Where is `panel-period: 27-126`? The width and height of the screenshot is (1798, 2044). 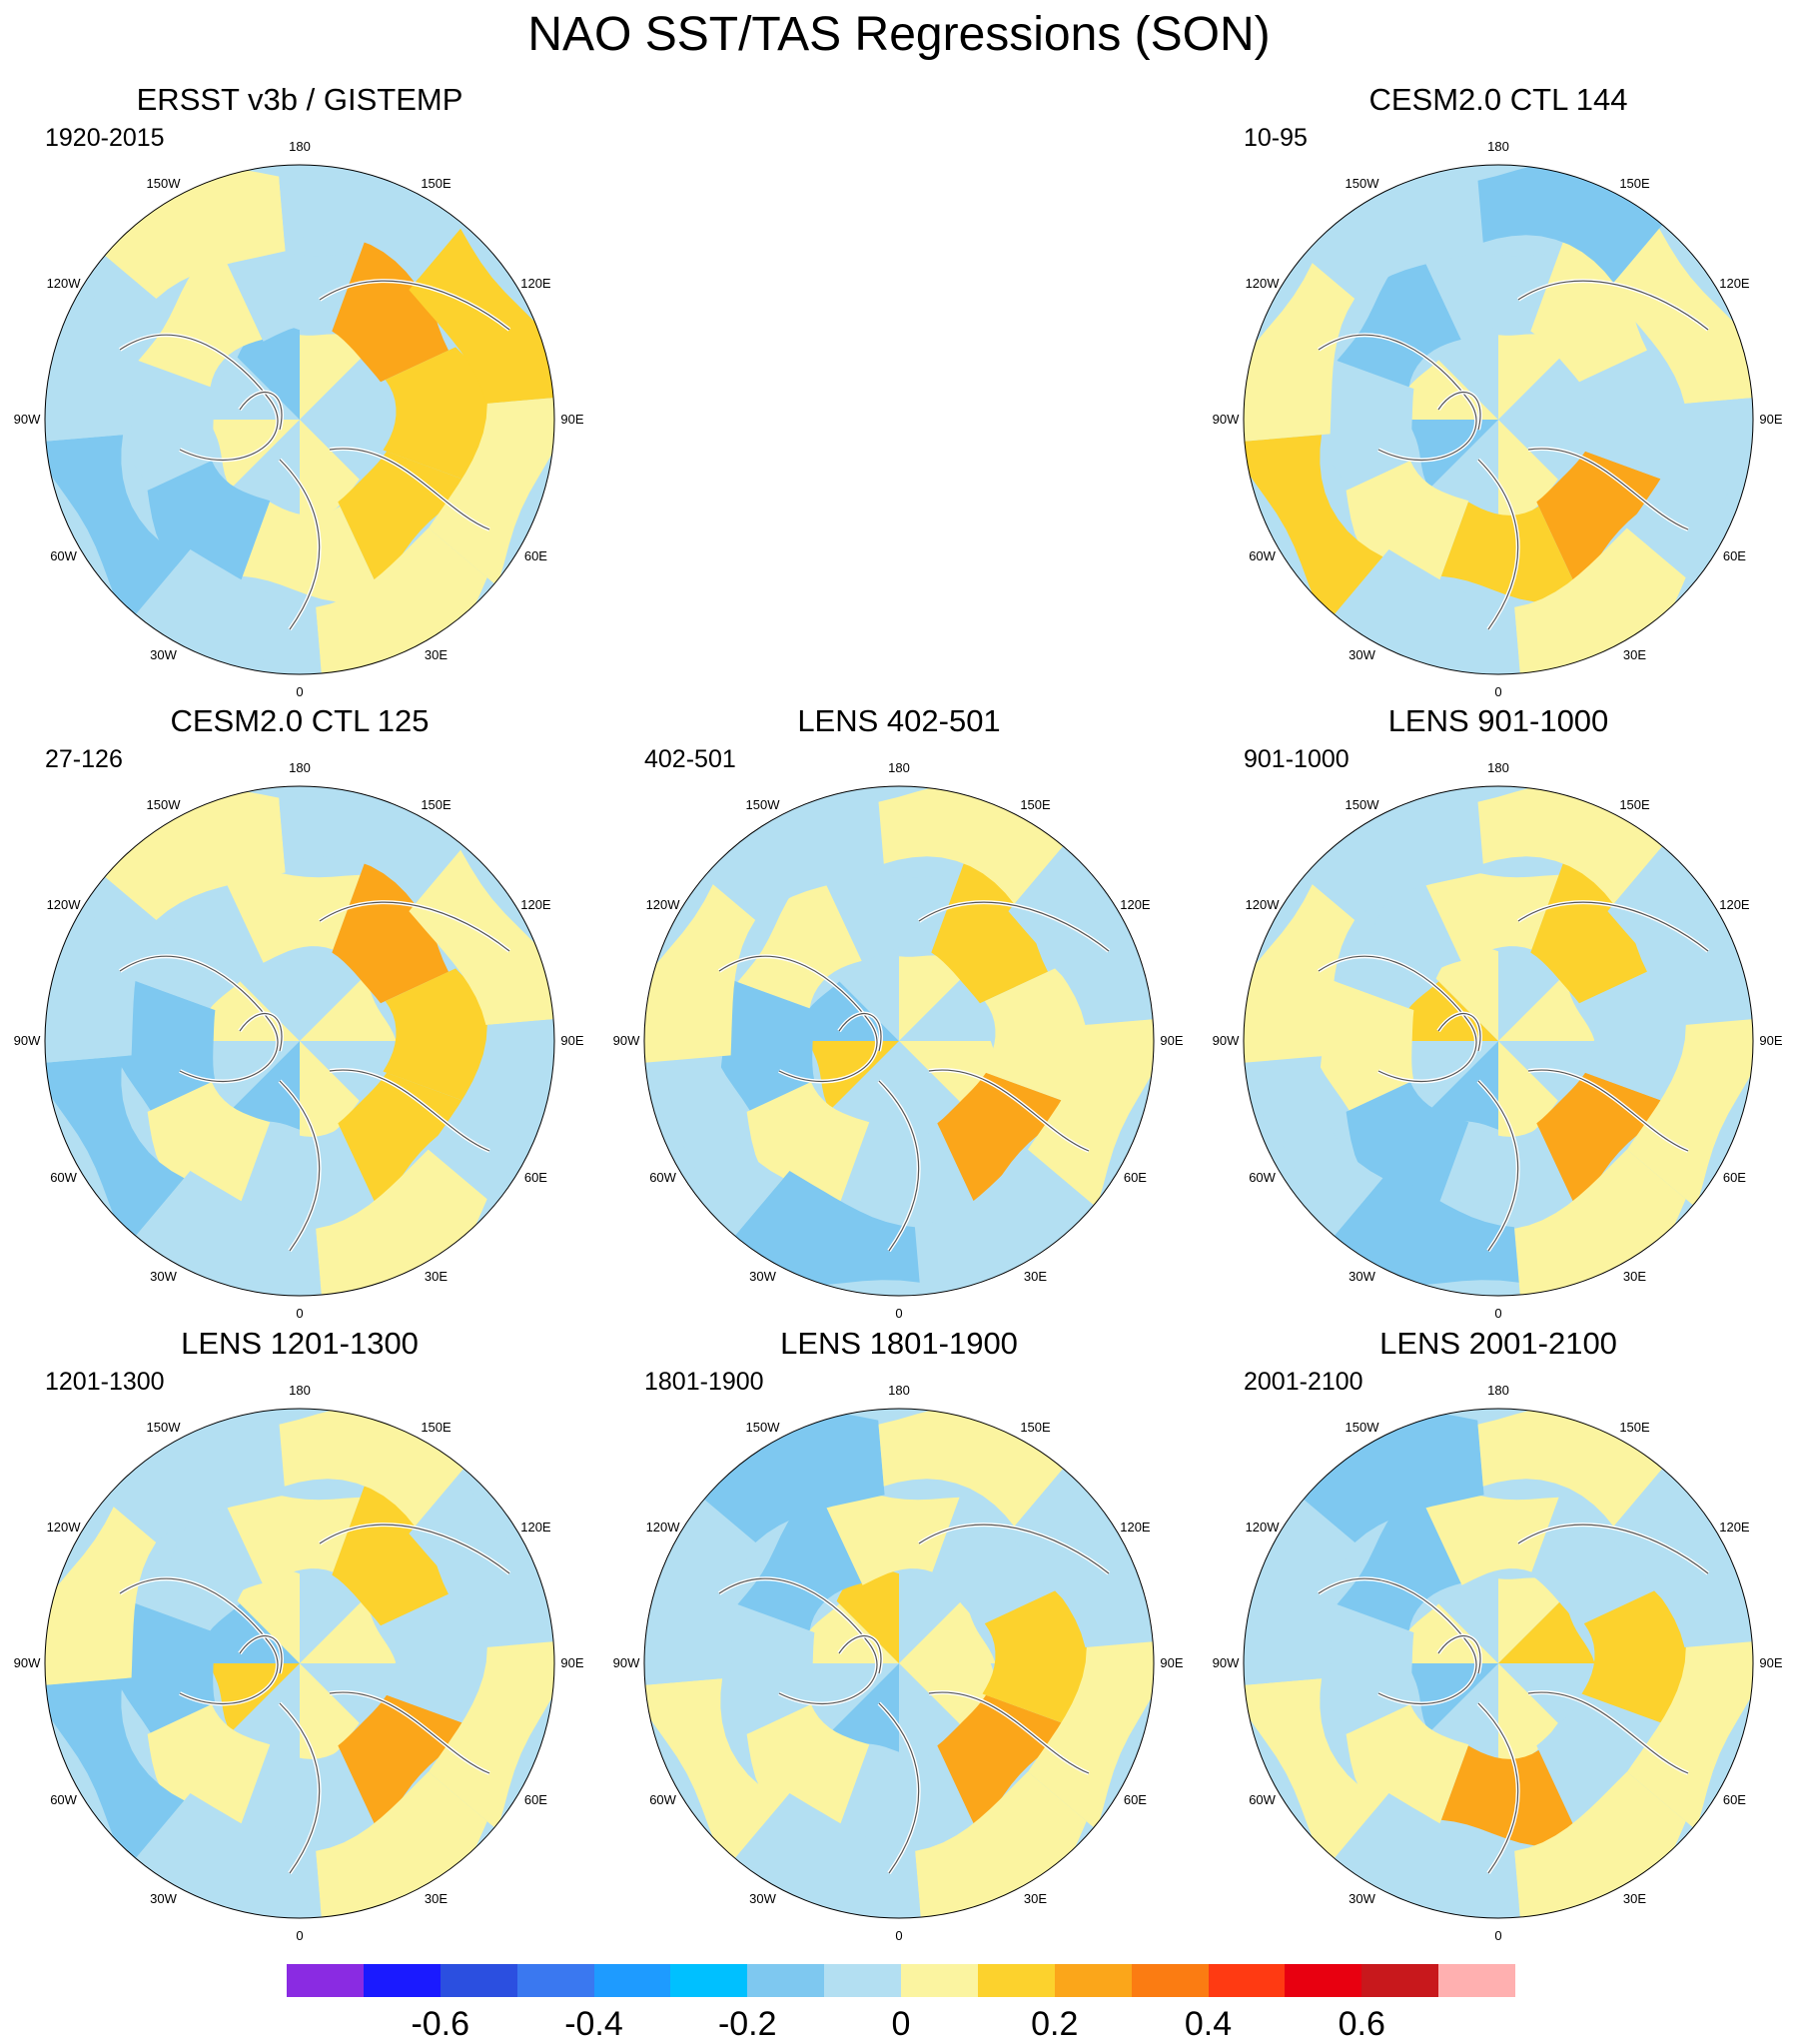 panel-period: 27-126 is located at coordinates (84, 759).